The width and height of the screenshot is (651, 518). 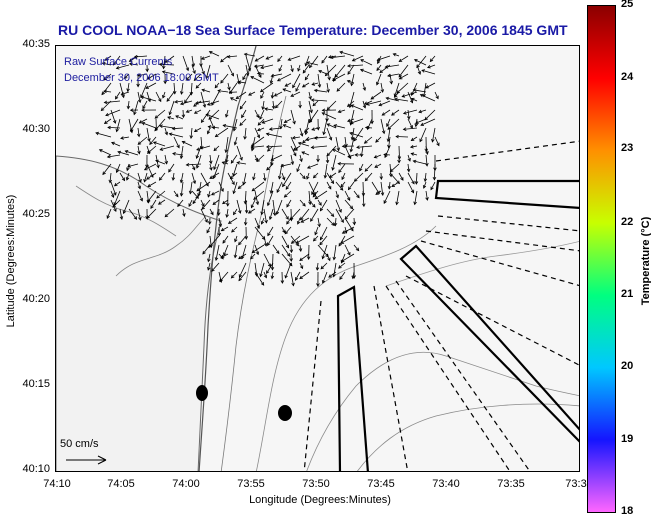 I want to click on colorbar-tick: 25, so click(x=627, y=5).